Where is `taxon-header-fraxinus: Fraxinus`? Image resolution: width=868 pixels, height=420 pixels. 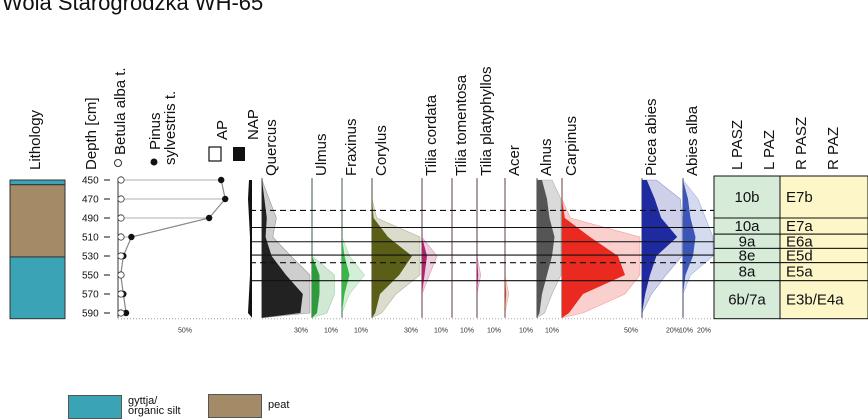
taxon-header-fraxinus: Fraxinus is located at coordinates (351, 147).